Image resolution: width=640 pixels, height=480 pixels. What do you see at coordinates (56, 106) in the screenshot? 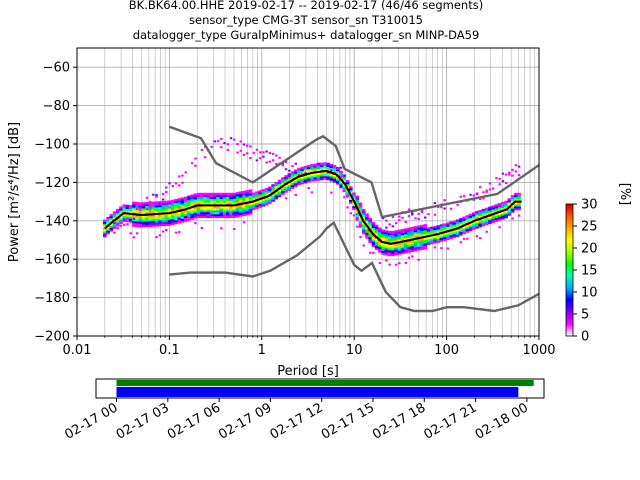
I see `y-tick-label: −80` at bounding box center [56, 106].